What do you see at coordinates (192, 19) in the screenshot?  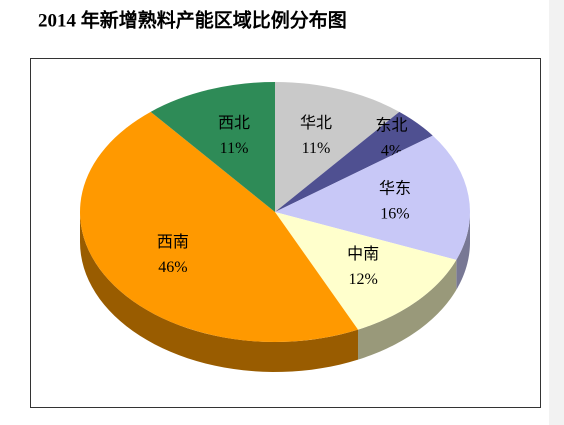 I see `chart-title: 2014 年新增熟料产能区域比例分布图` at bounding box center [192, 19].